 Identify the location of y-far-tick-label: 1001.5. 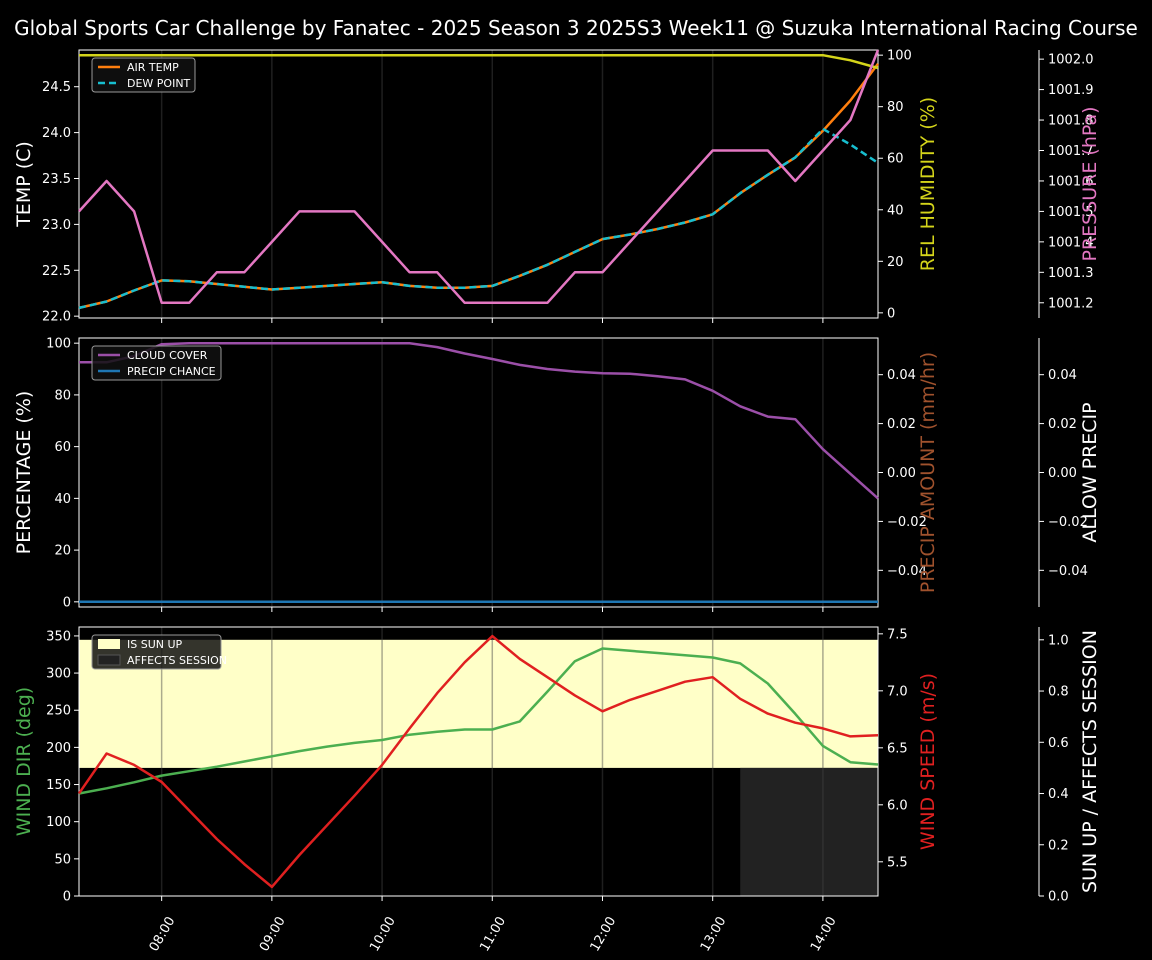
(1071, 212).